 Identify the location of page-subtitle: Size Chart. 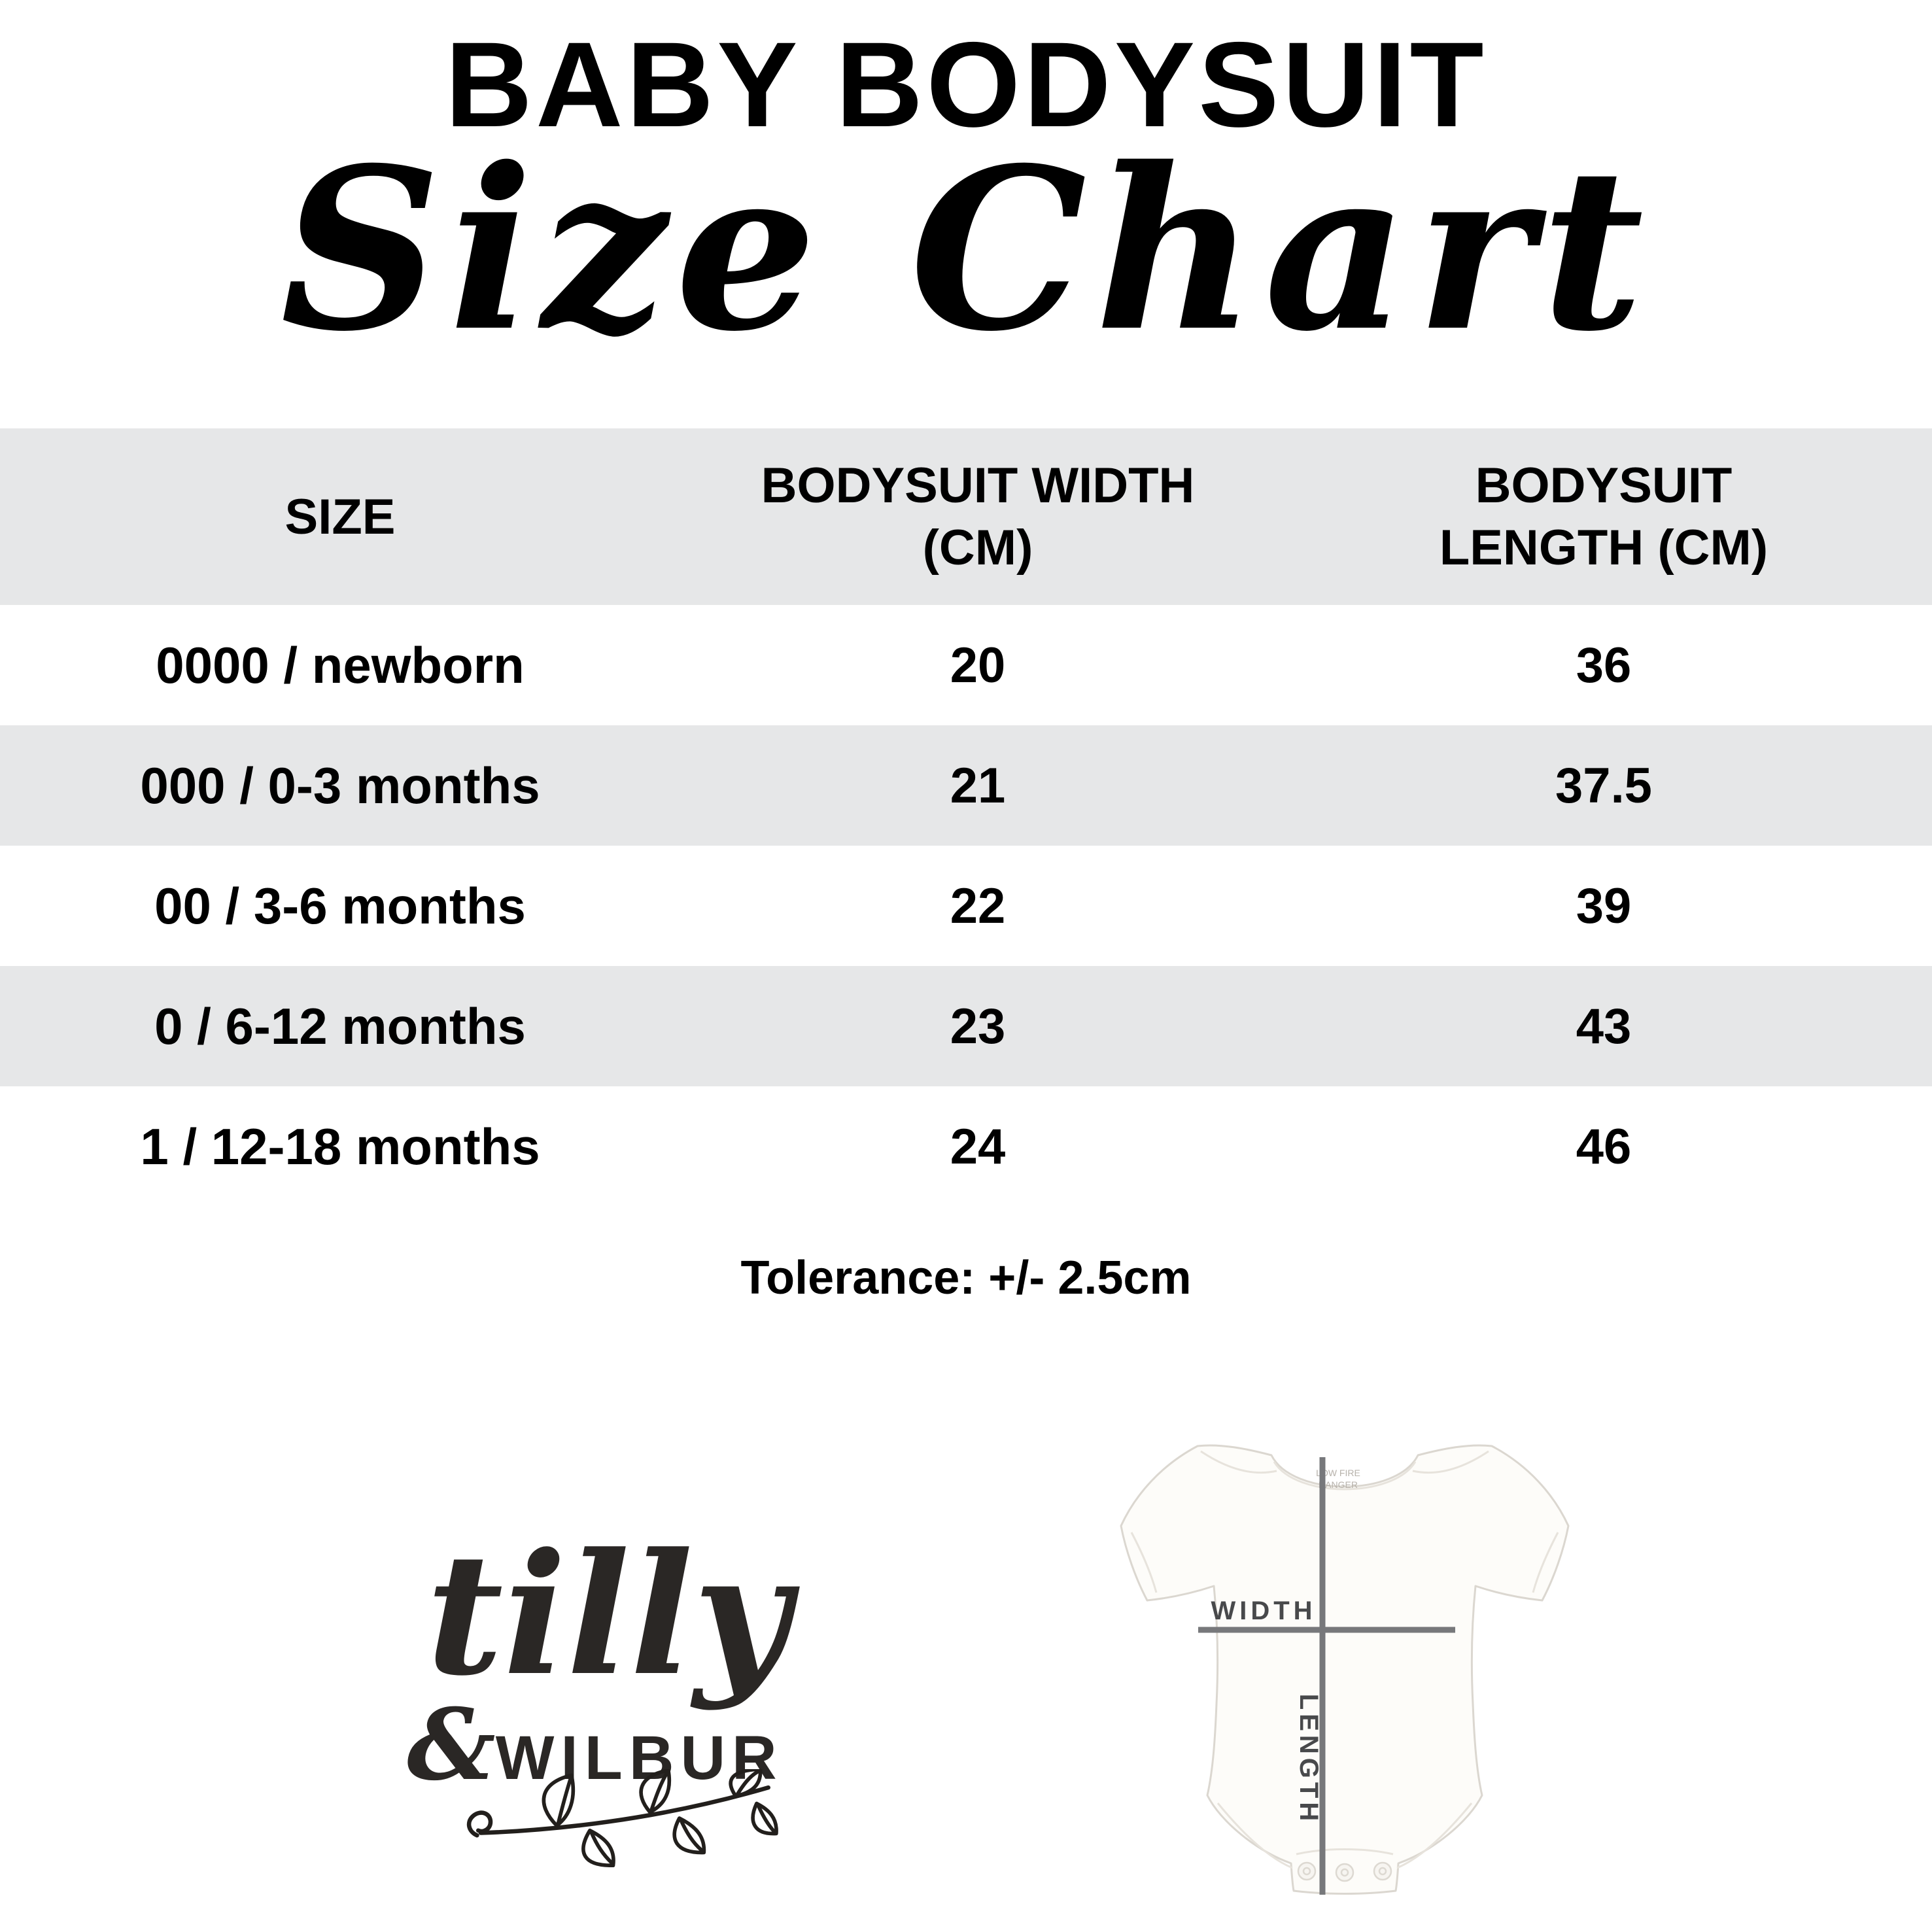
(966, 250).